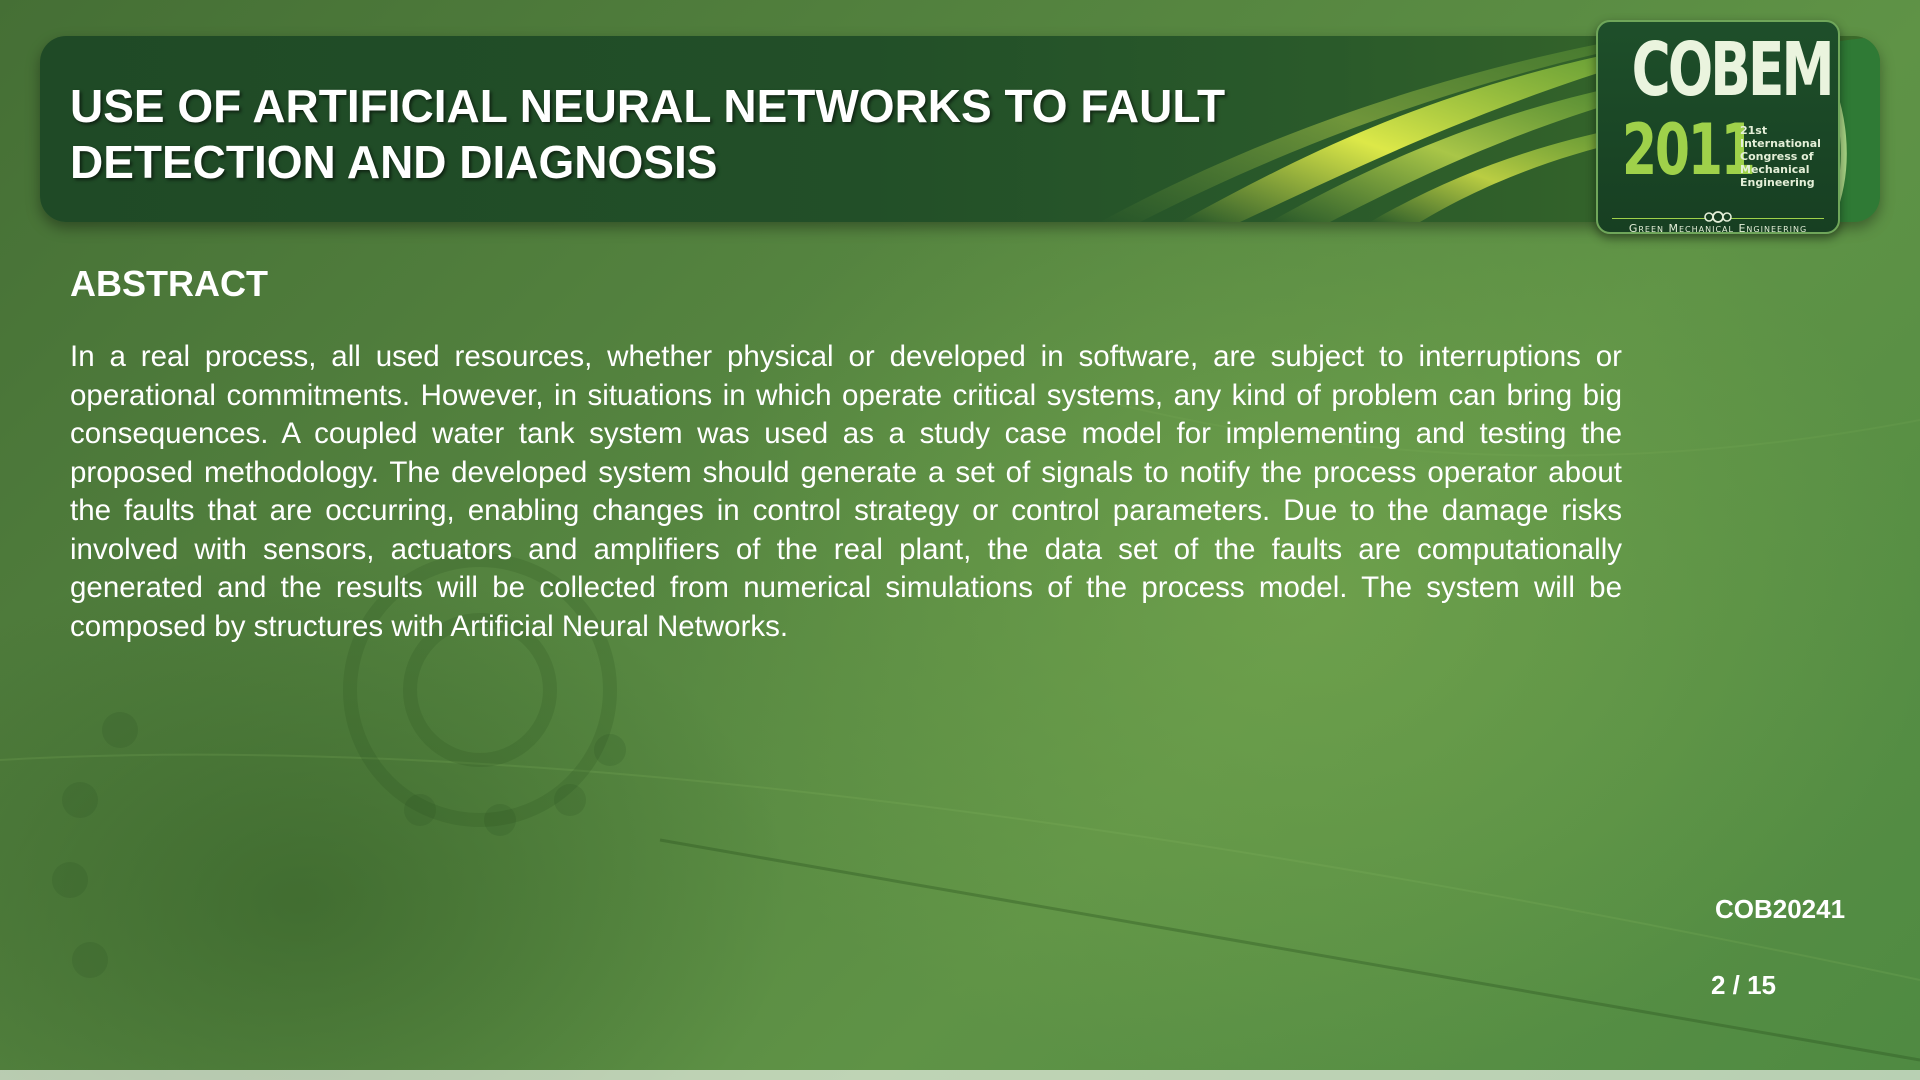 This screenshot has width=1920, height=1080. Describe the element at coordinates (1777, 182) in the screenshot. I see `logo-edition-line: Engineering` at that location.